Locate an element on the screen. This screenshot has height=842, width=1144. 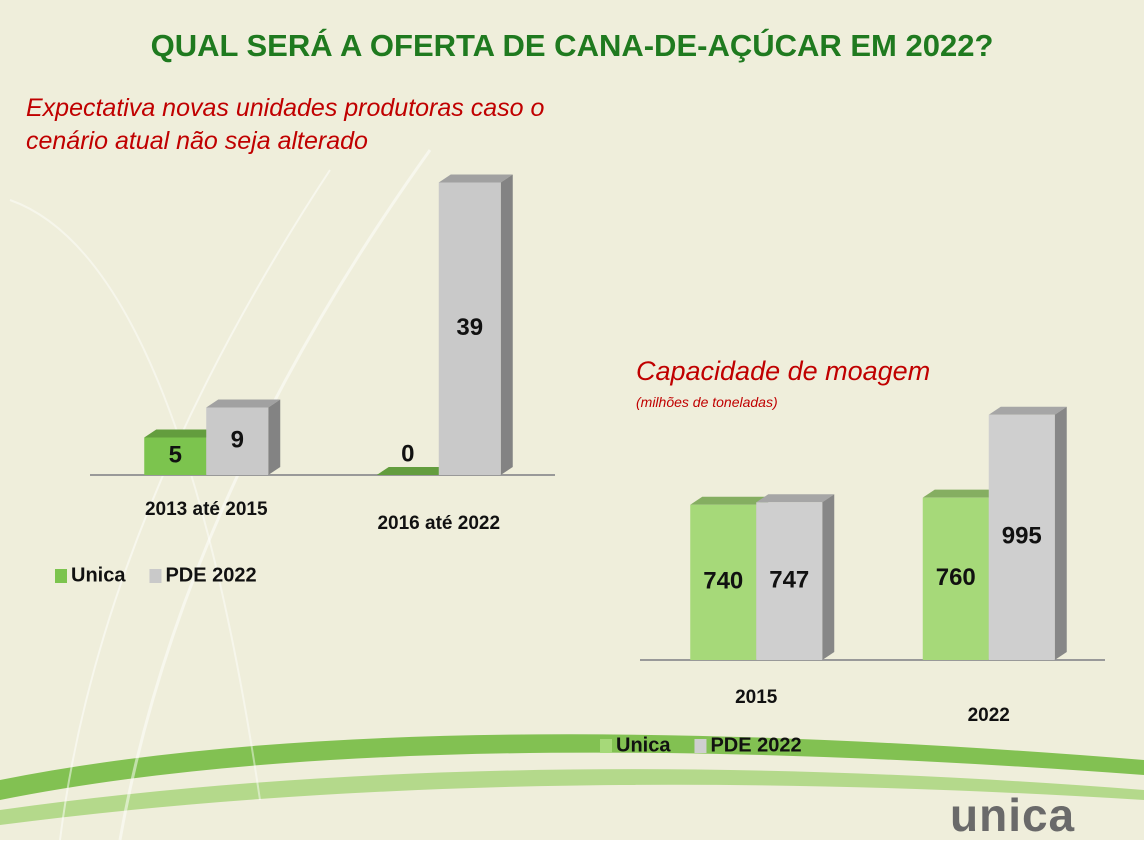
logo: unica is located at coordinates (1013, 815).